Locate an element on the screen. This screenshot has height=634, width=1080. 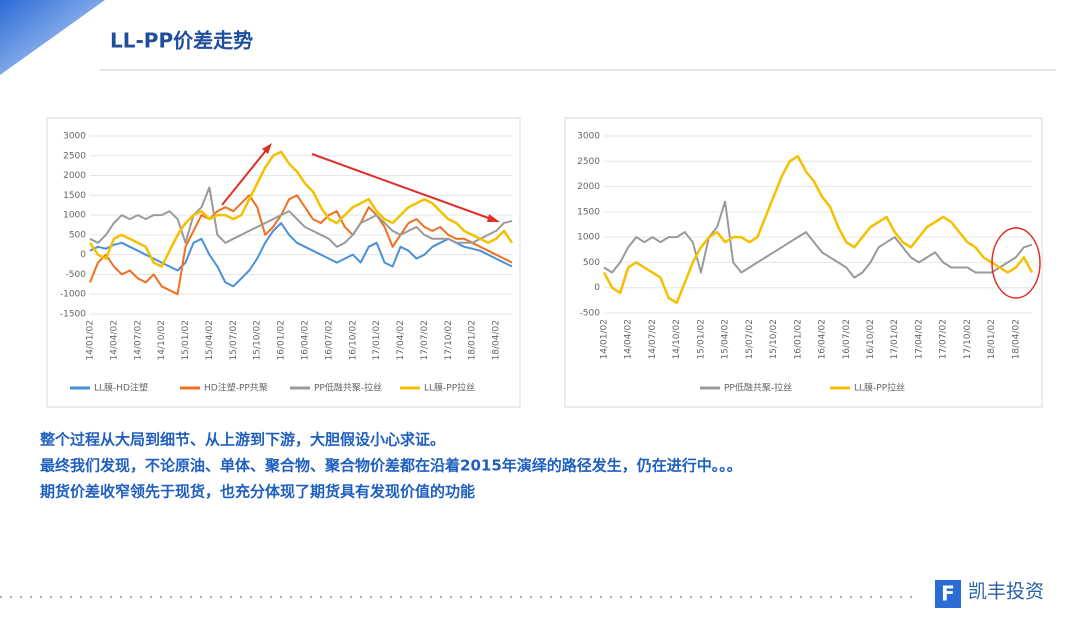
legend-label: LL膜-HD注塑 is located at coordinates (121, 388).